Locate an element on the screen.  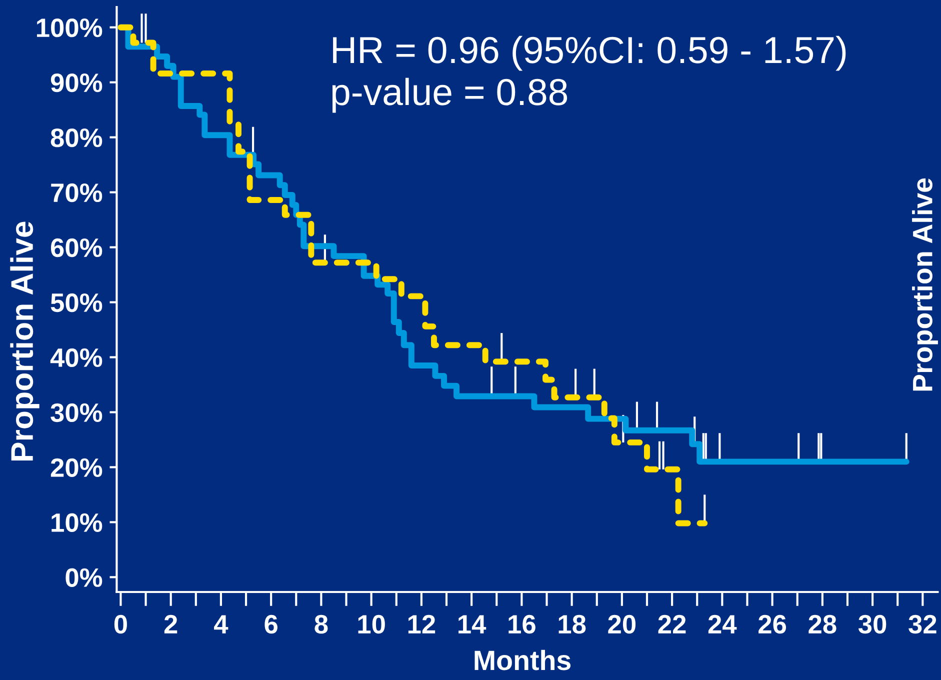
x-tick-label: 10 is located at coordinates (371, 624).